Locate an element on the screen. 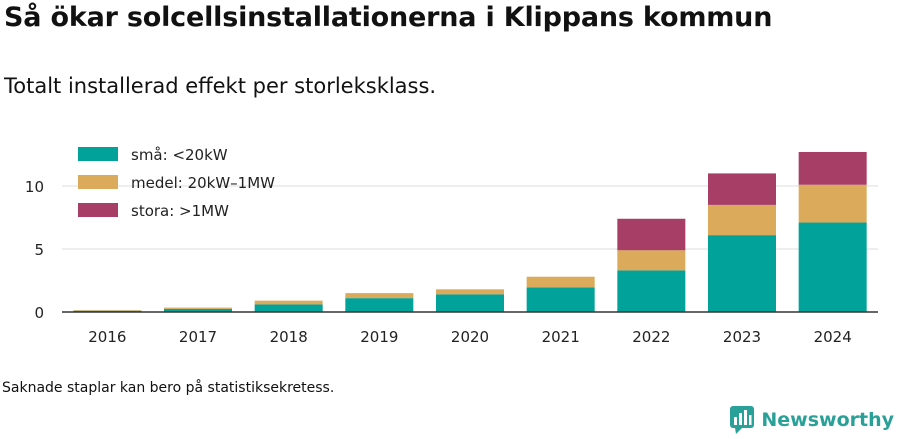 The image size is (900, 439). x-tick-label: 2020 is located at coordinates (470, 337).